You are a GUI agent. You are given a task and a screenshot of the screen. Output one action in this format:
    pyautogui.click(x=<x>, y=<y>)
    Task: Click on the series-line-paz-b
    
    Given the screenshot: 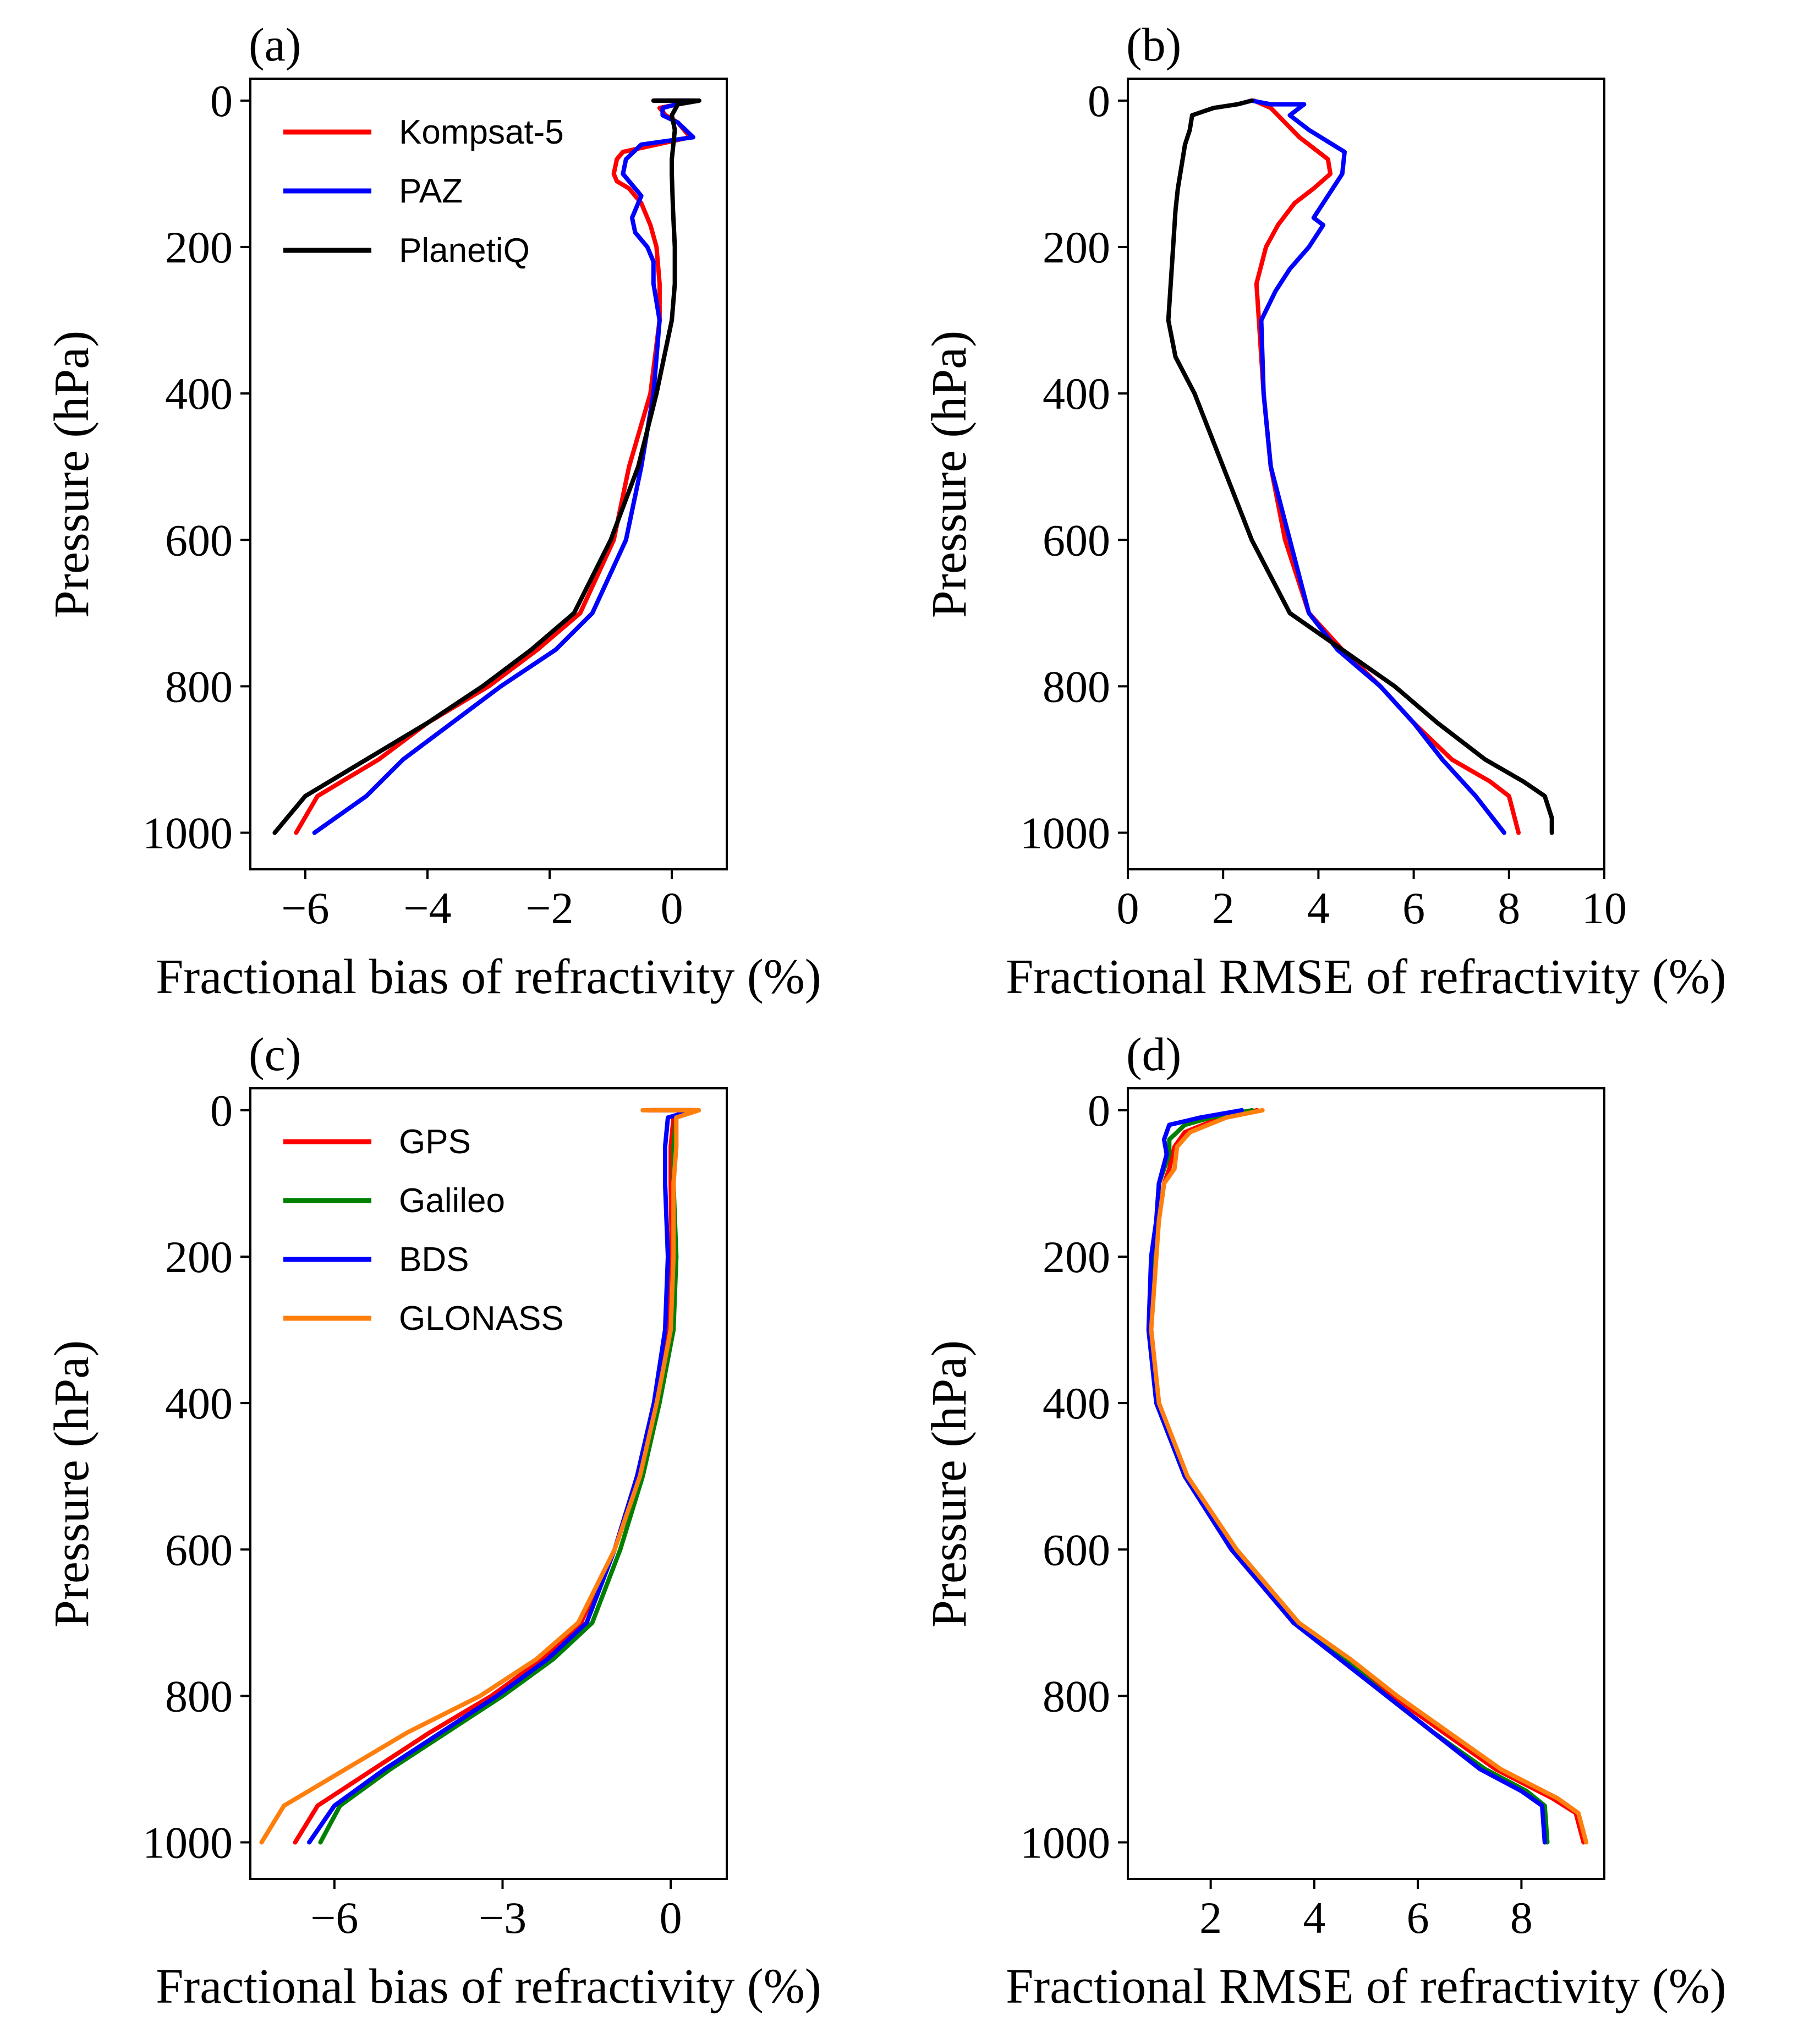 What is the action you would take?
    pyautogui.click(x=1378, y=467)
    